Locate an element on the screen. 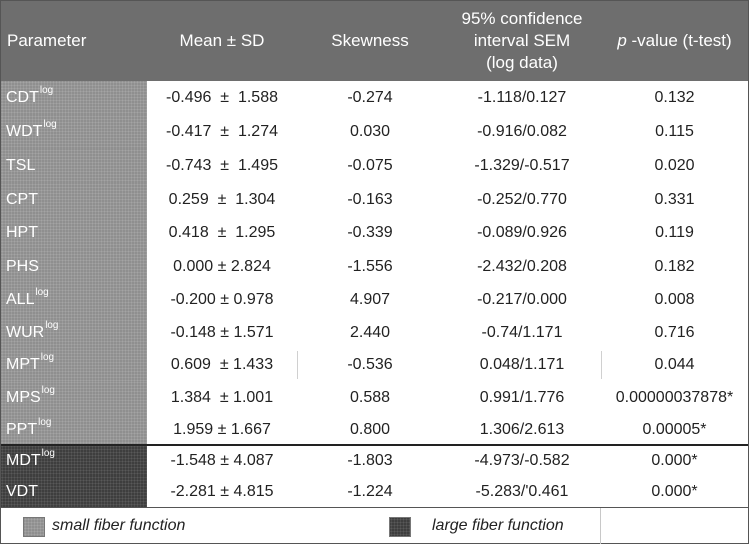 The width and height of the screenshot is (749, 544). mean-cell: -0.417 ± 1.274 is located at coordinates (222, 131).